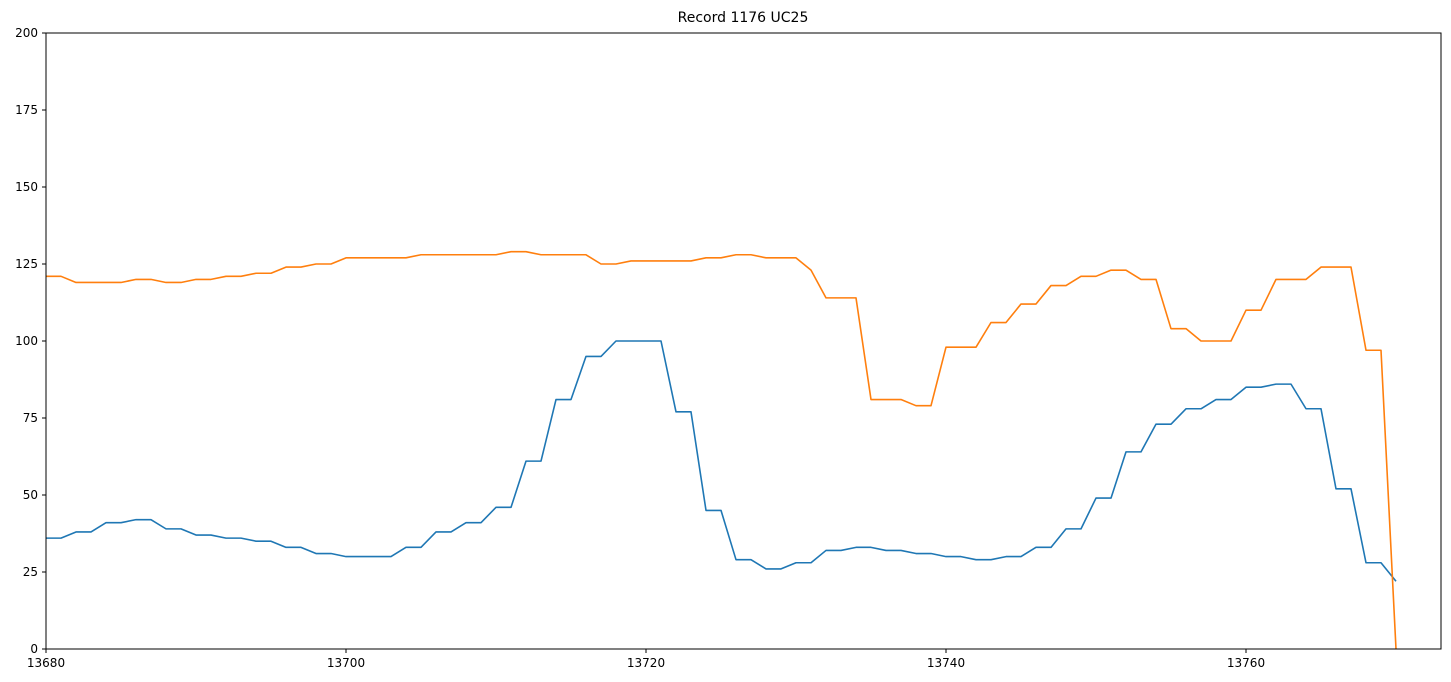 The image size is (1451, 682). Describe the element at coordinates (30, 495) in the screenshot. I see `y-tick-label: 50` at that location.